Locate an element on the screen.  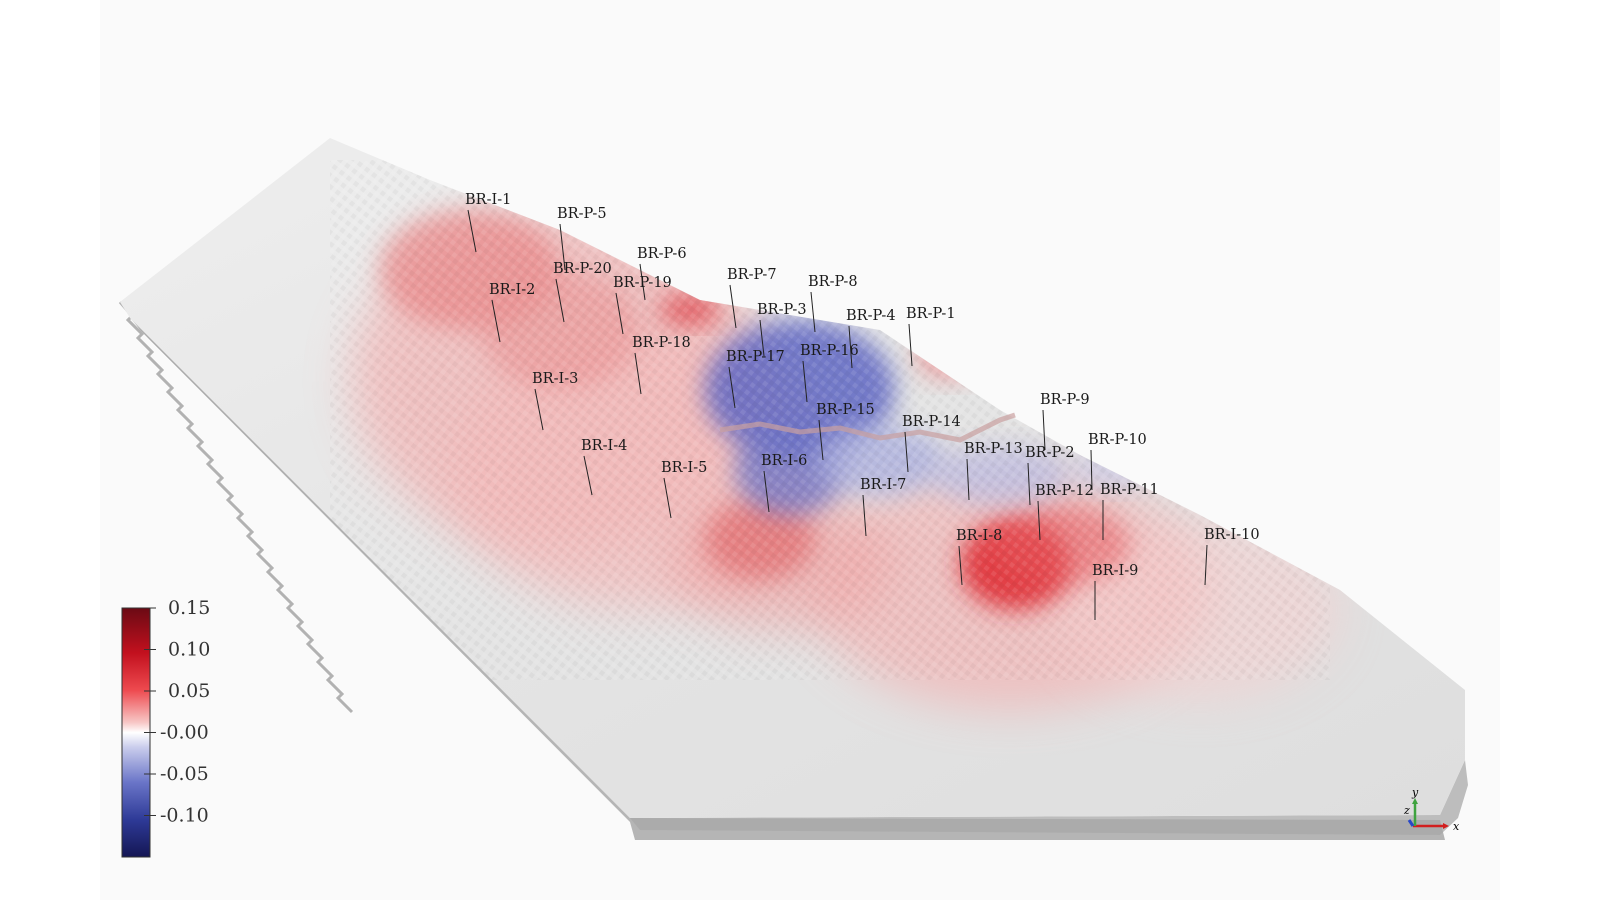
well-br-p-15: BR-P-15 is located at coordinates (845, 431).